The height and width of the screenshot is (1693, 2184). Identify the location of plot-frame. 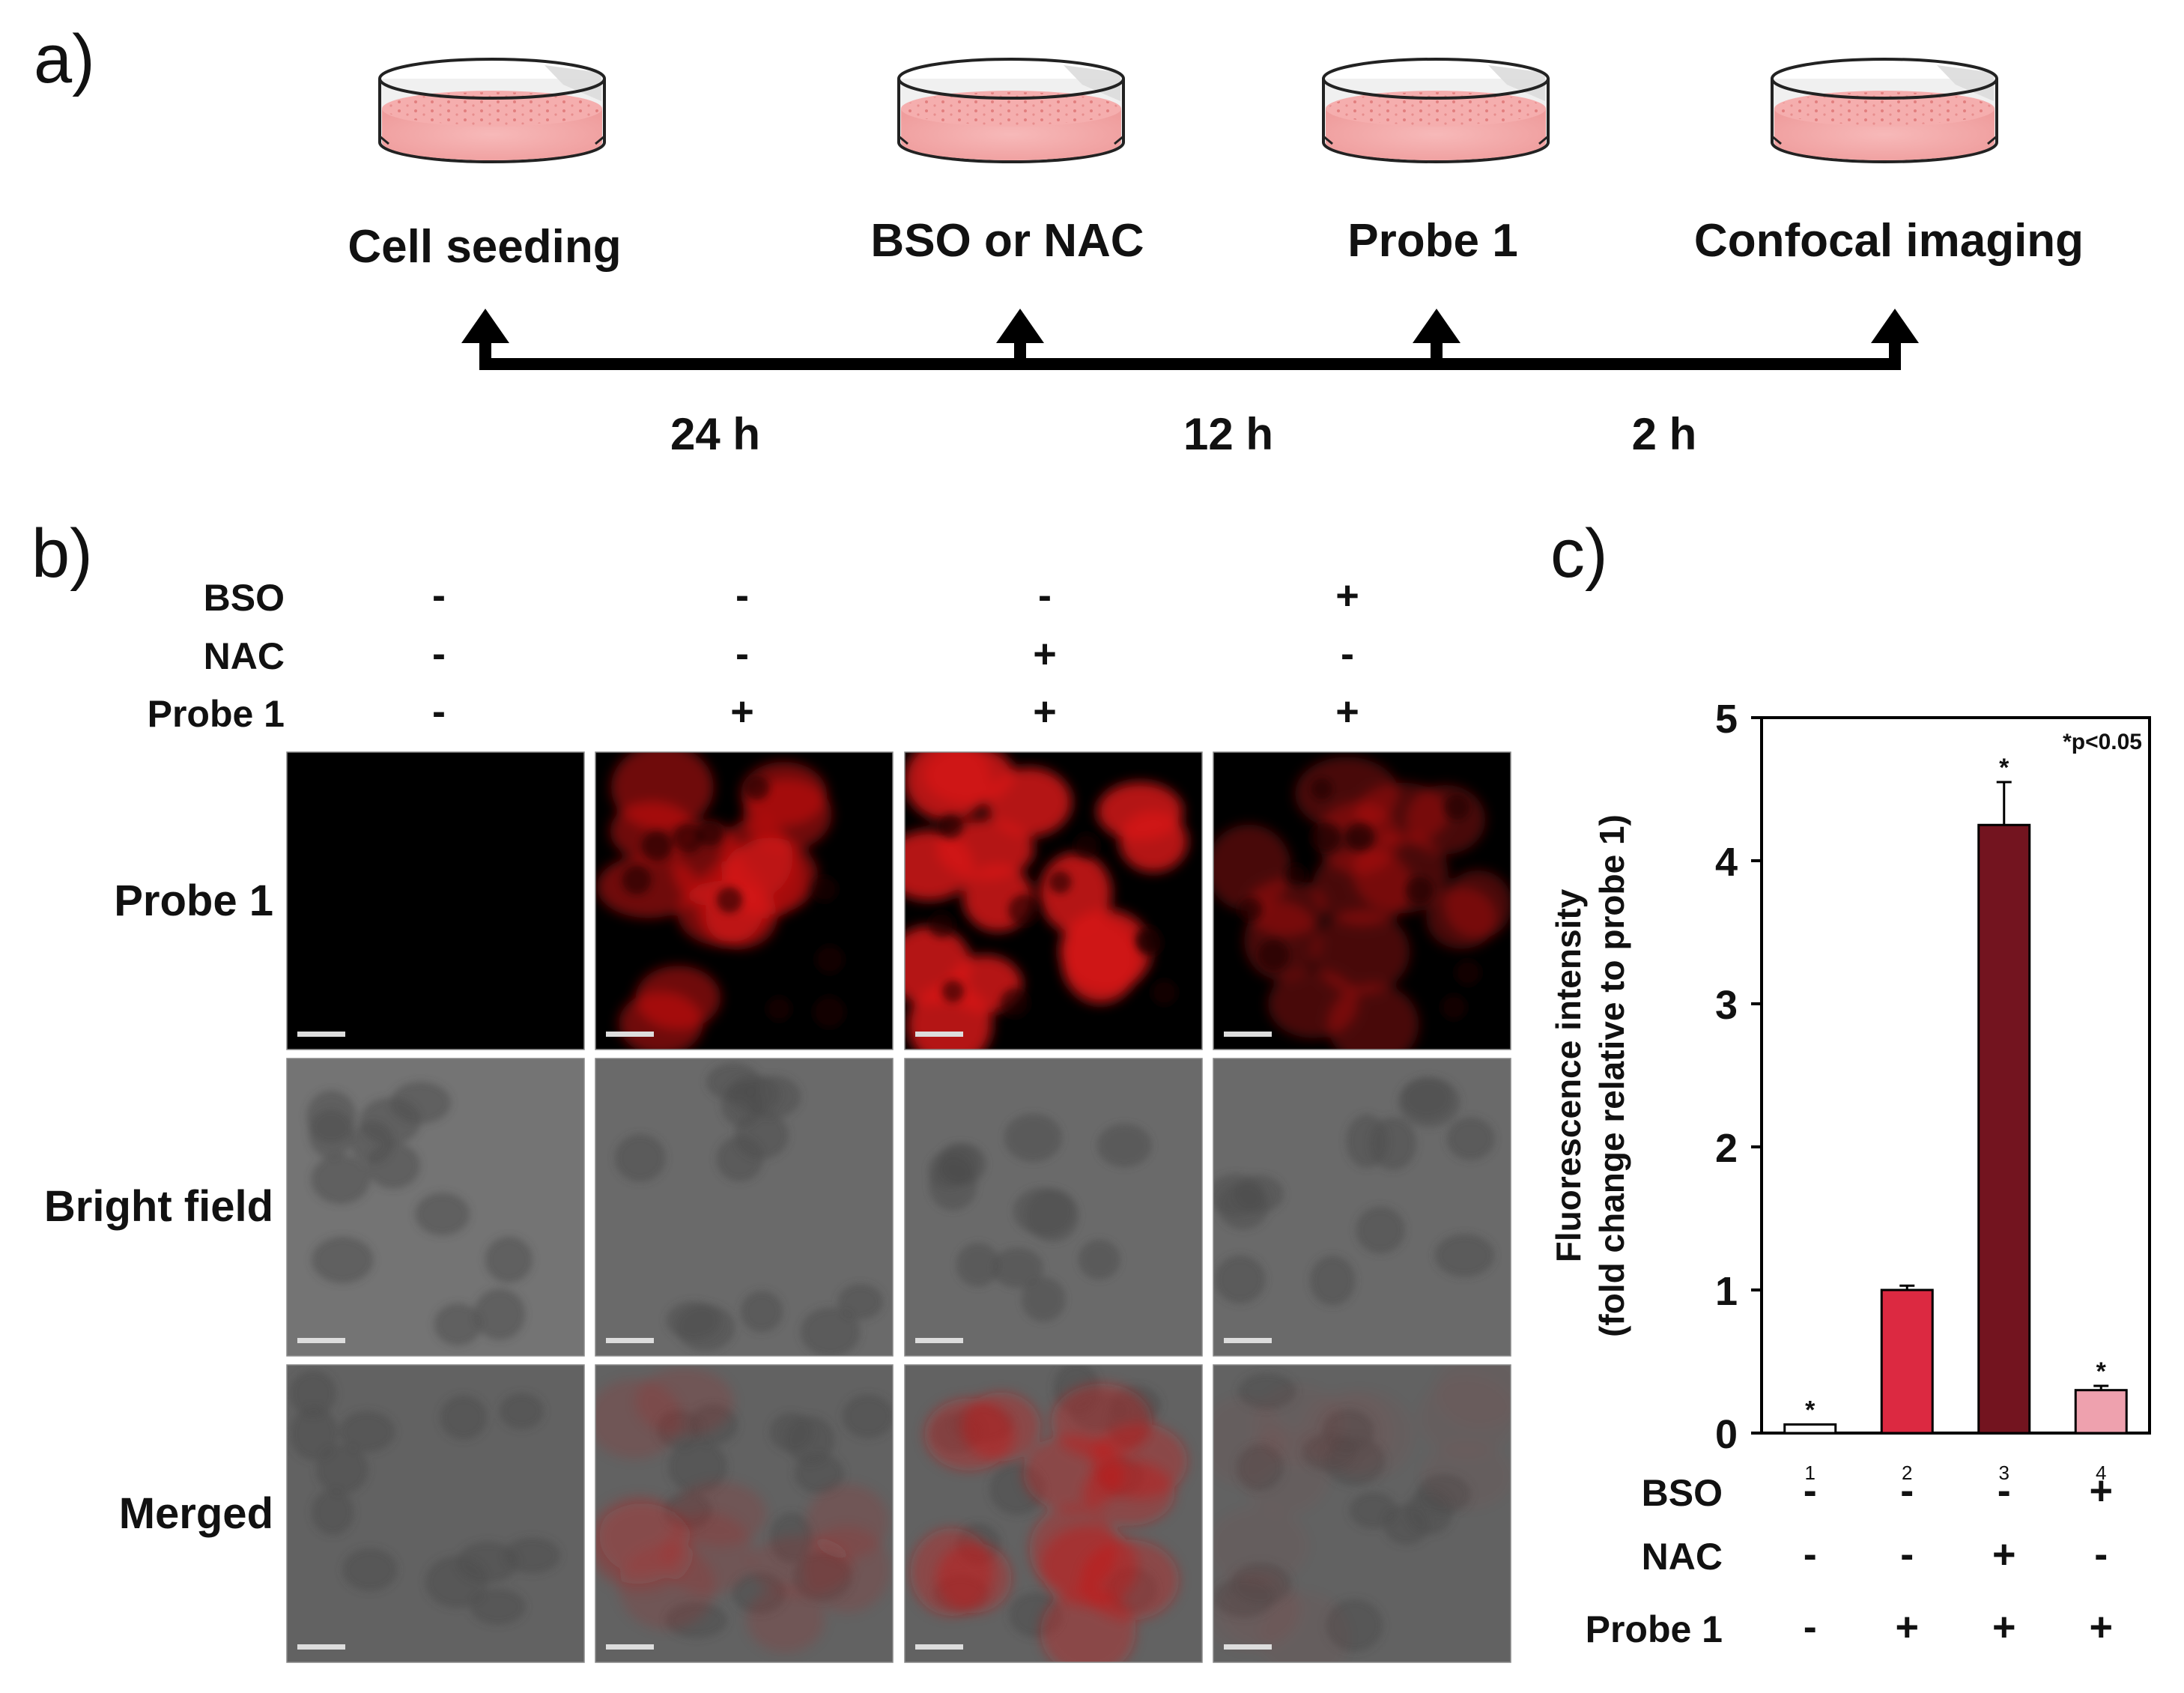
(1955, 1075).